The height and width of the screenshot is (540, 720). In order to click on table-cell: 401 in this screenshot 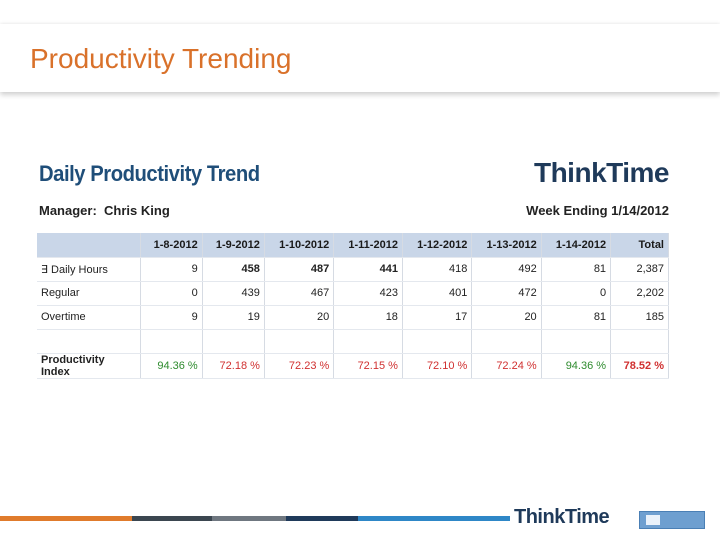, I will do `click(437, 293)`.